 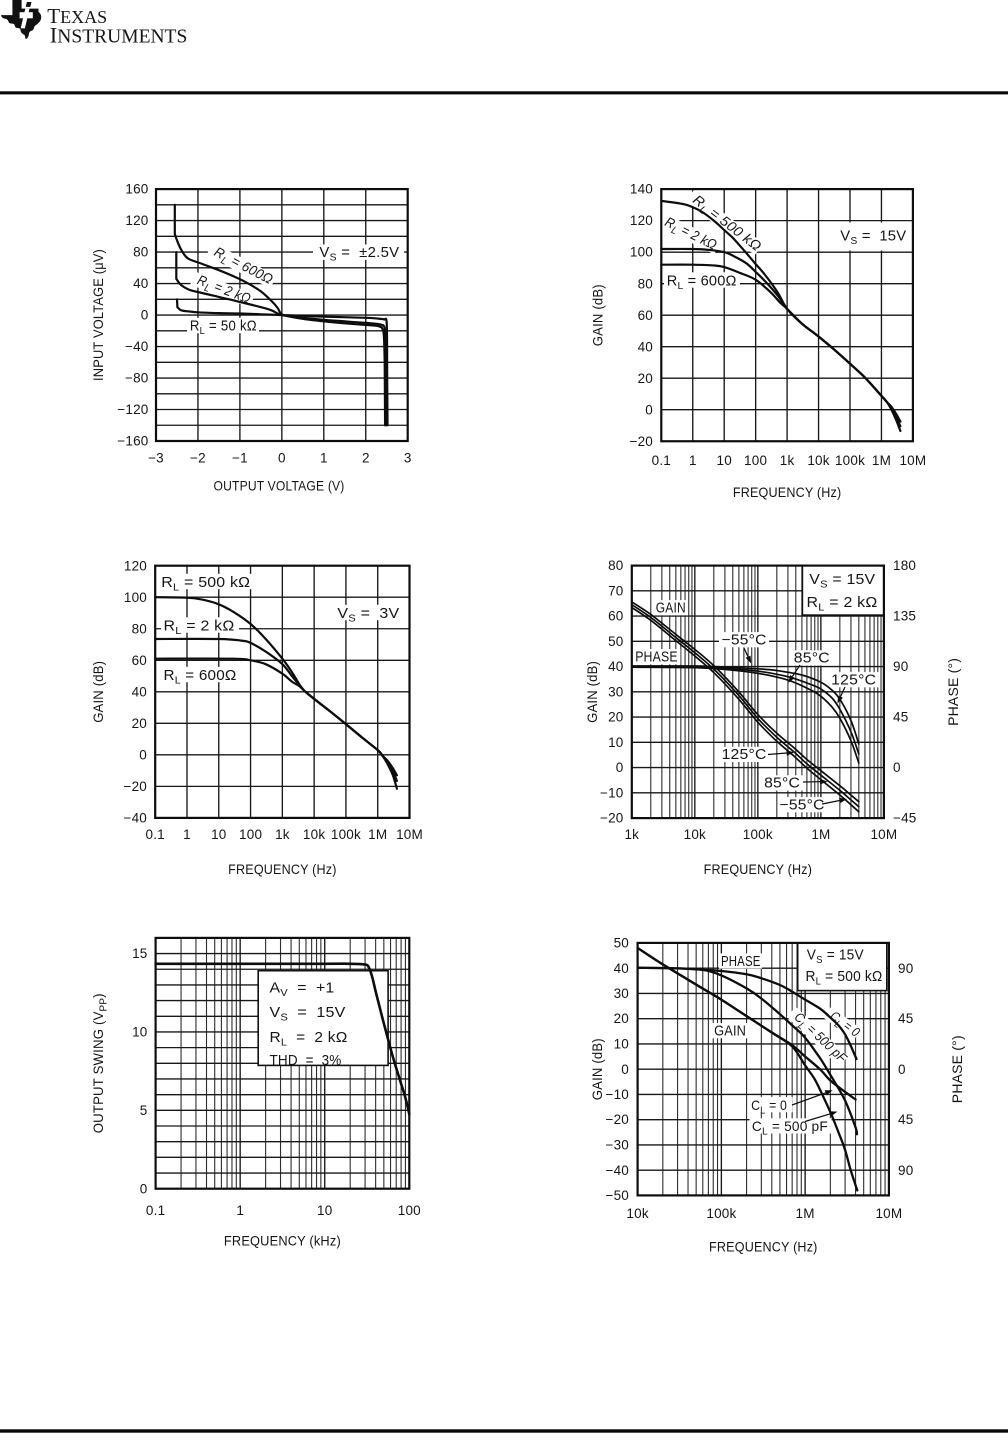 I want to click on svg-text: −50, so click(x=618, y=1195).